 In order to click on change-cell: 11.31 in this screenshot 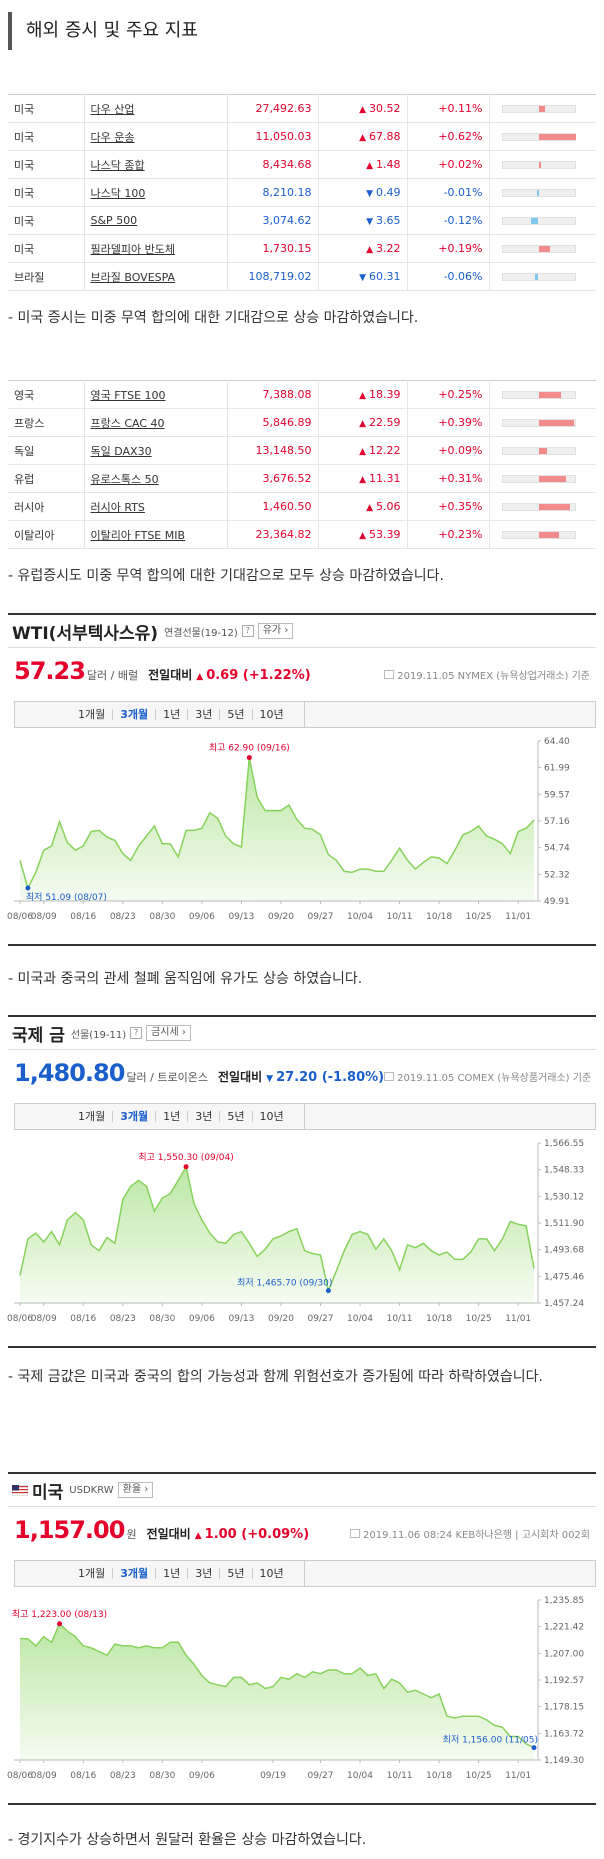, I will do `click(362, 478)`.